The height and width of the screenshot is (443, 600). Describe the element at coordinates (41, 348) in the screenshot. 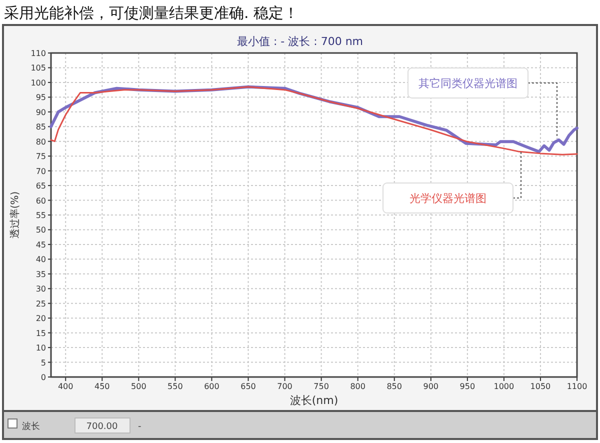

I see `y-tick-label: 10` at that location.